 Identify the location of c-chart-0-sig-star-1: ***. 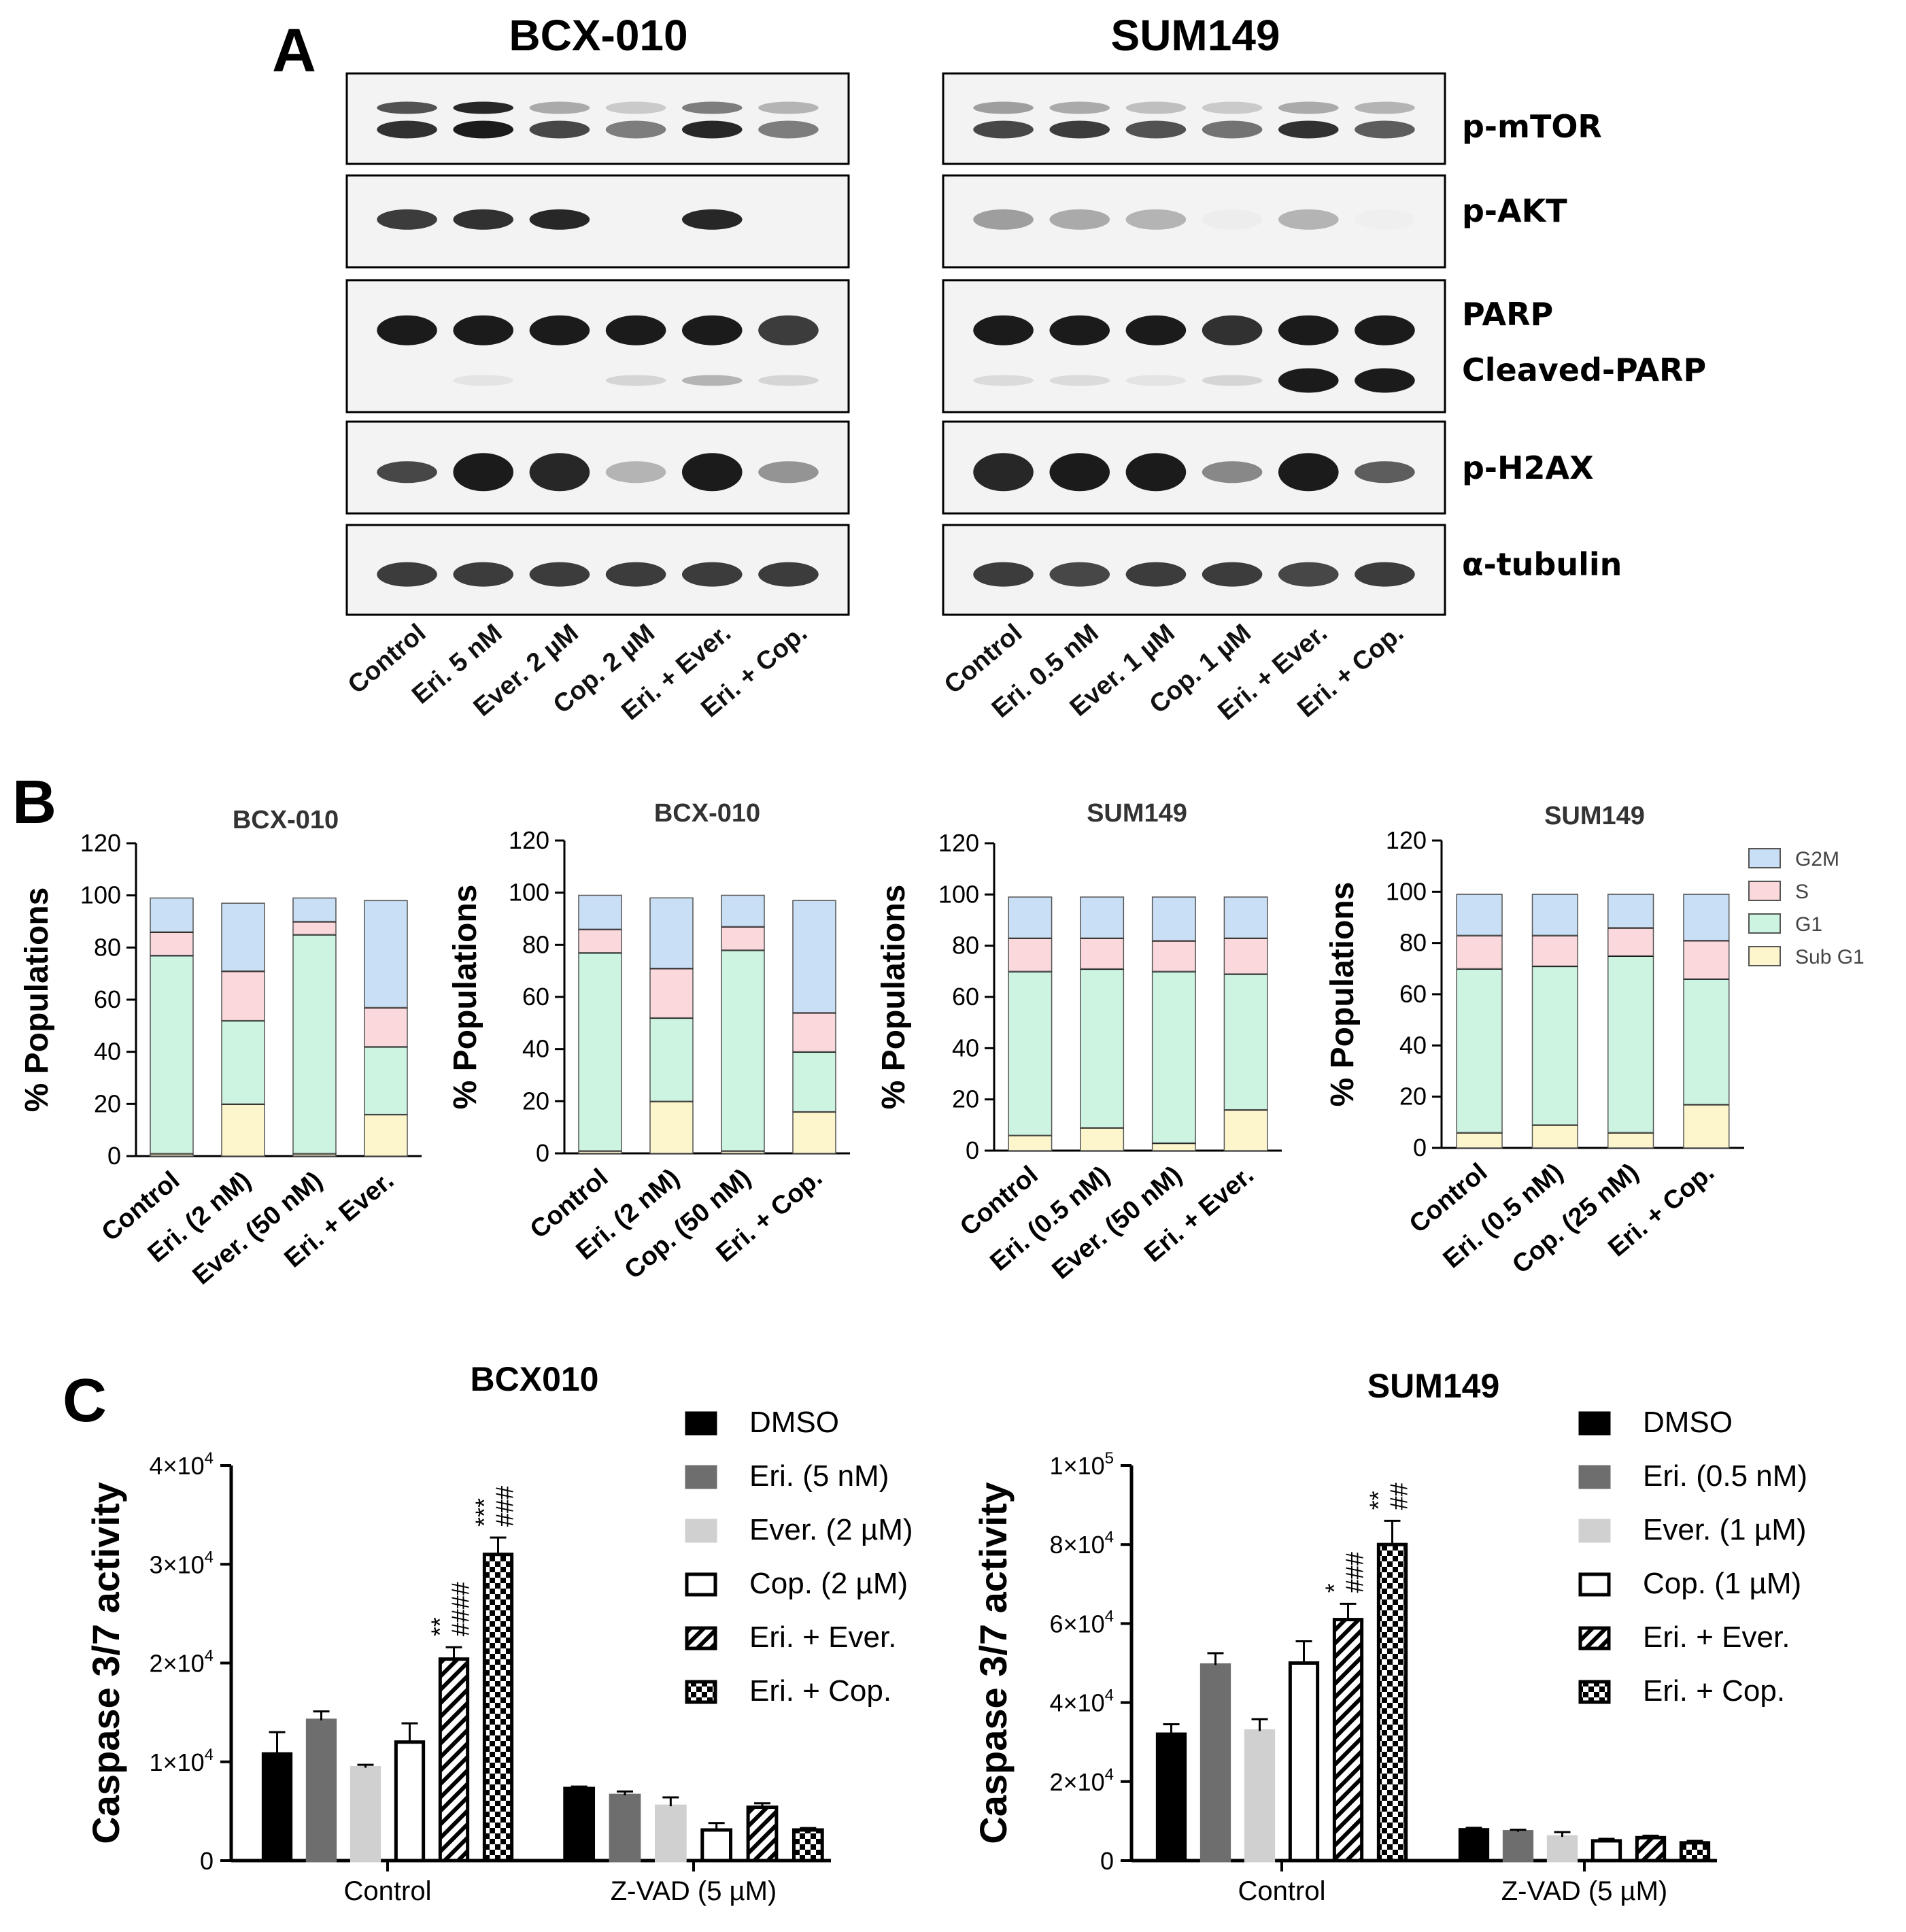
(484, 1512).